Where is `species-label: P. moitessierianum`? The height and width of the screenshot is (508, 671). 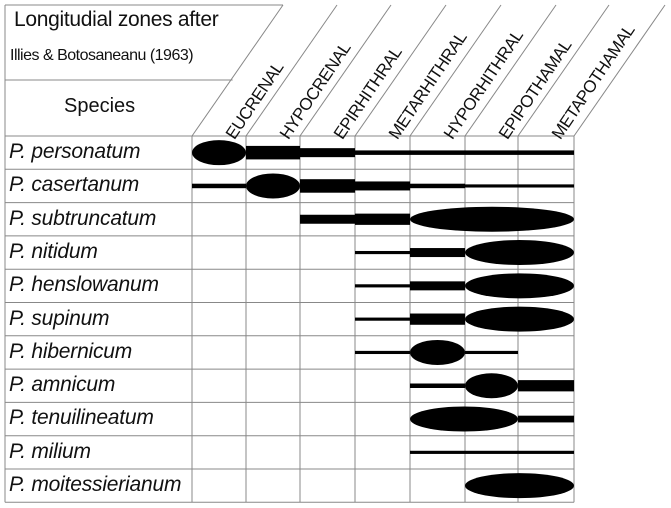
species-label: P. moitessierianum is located at coordinates (95, 484).